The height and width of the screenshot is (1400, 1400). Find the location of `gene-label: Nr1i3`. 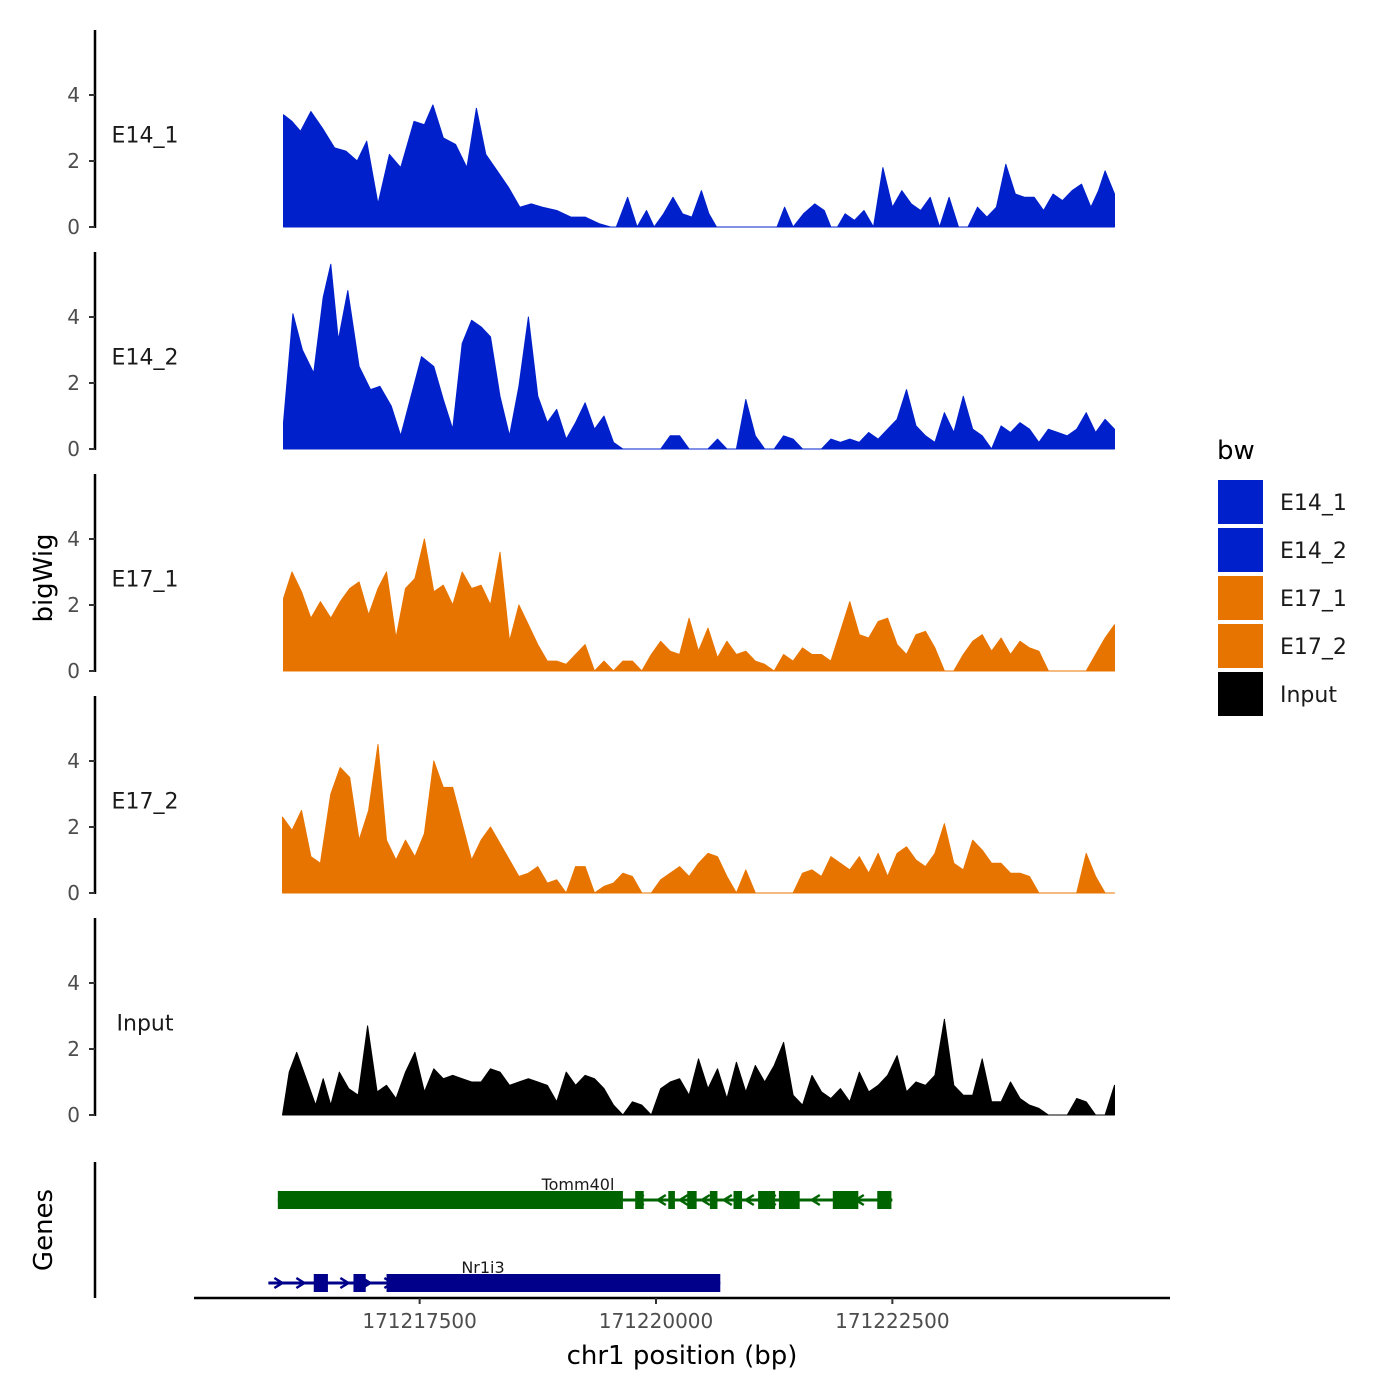

gene-label: Nr1i3 is located at coordinates (482, 1267).